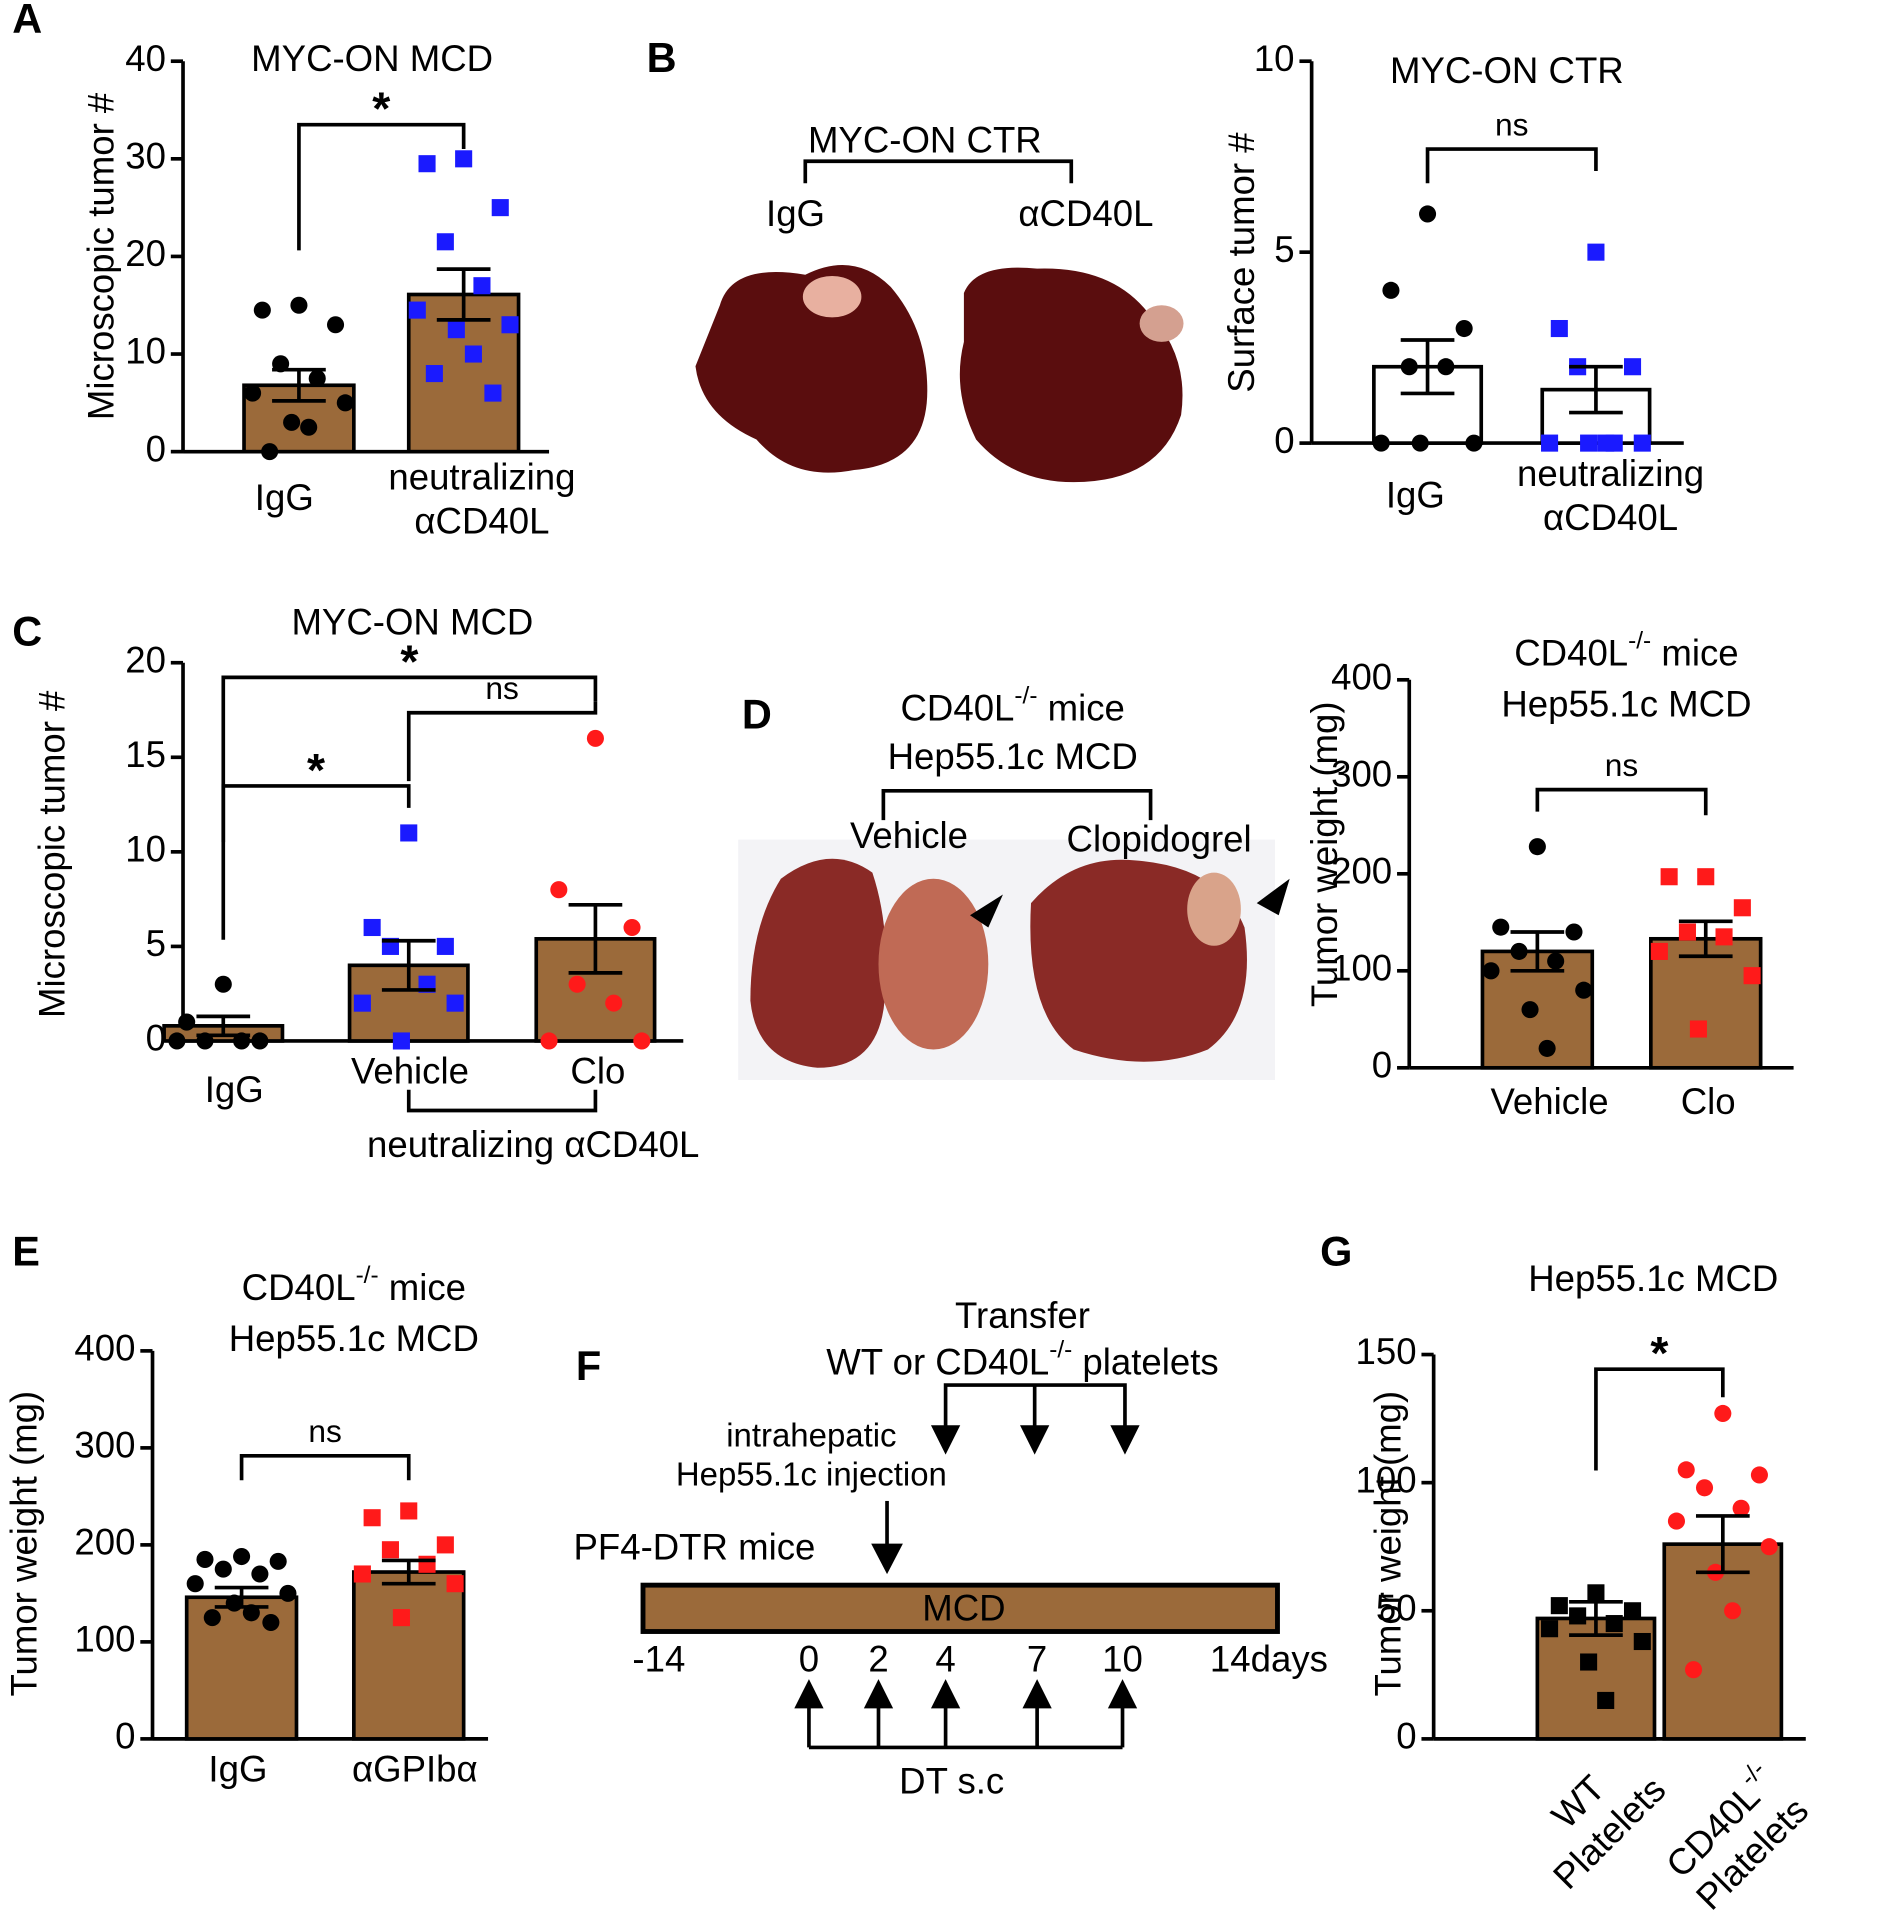  I want to click on y-tick-label: 30, so click(145, 155).